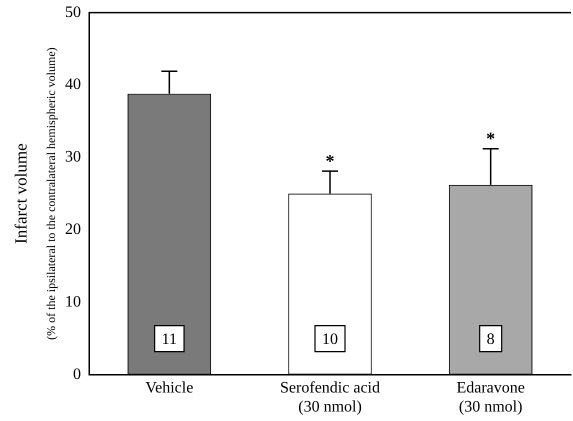 This screenshot has width=573, height=421. I want to click on annotation: 11, so click(170, 339).